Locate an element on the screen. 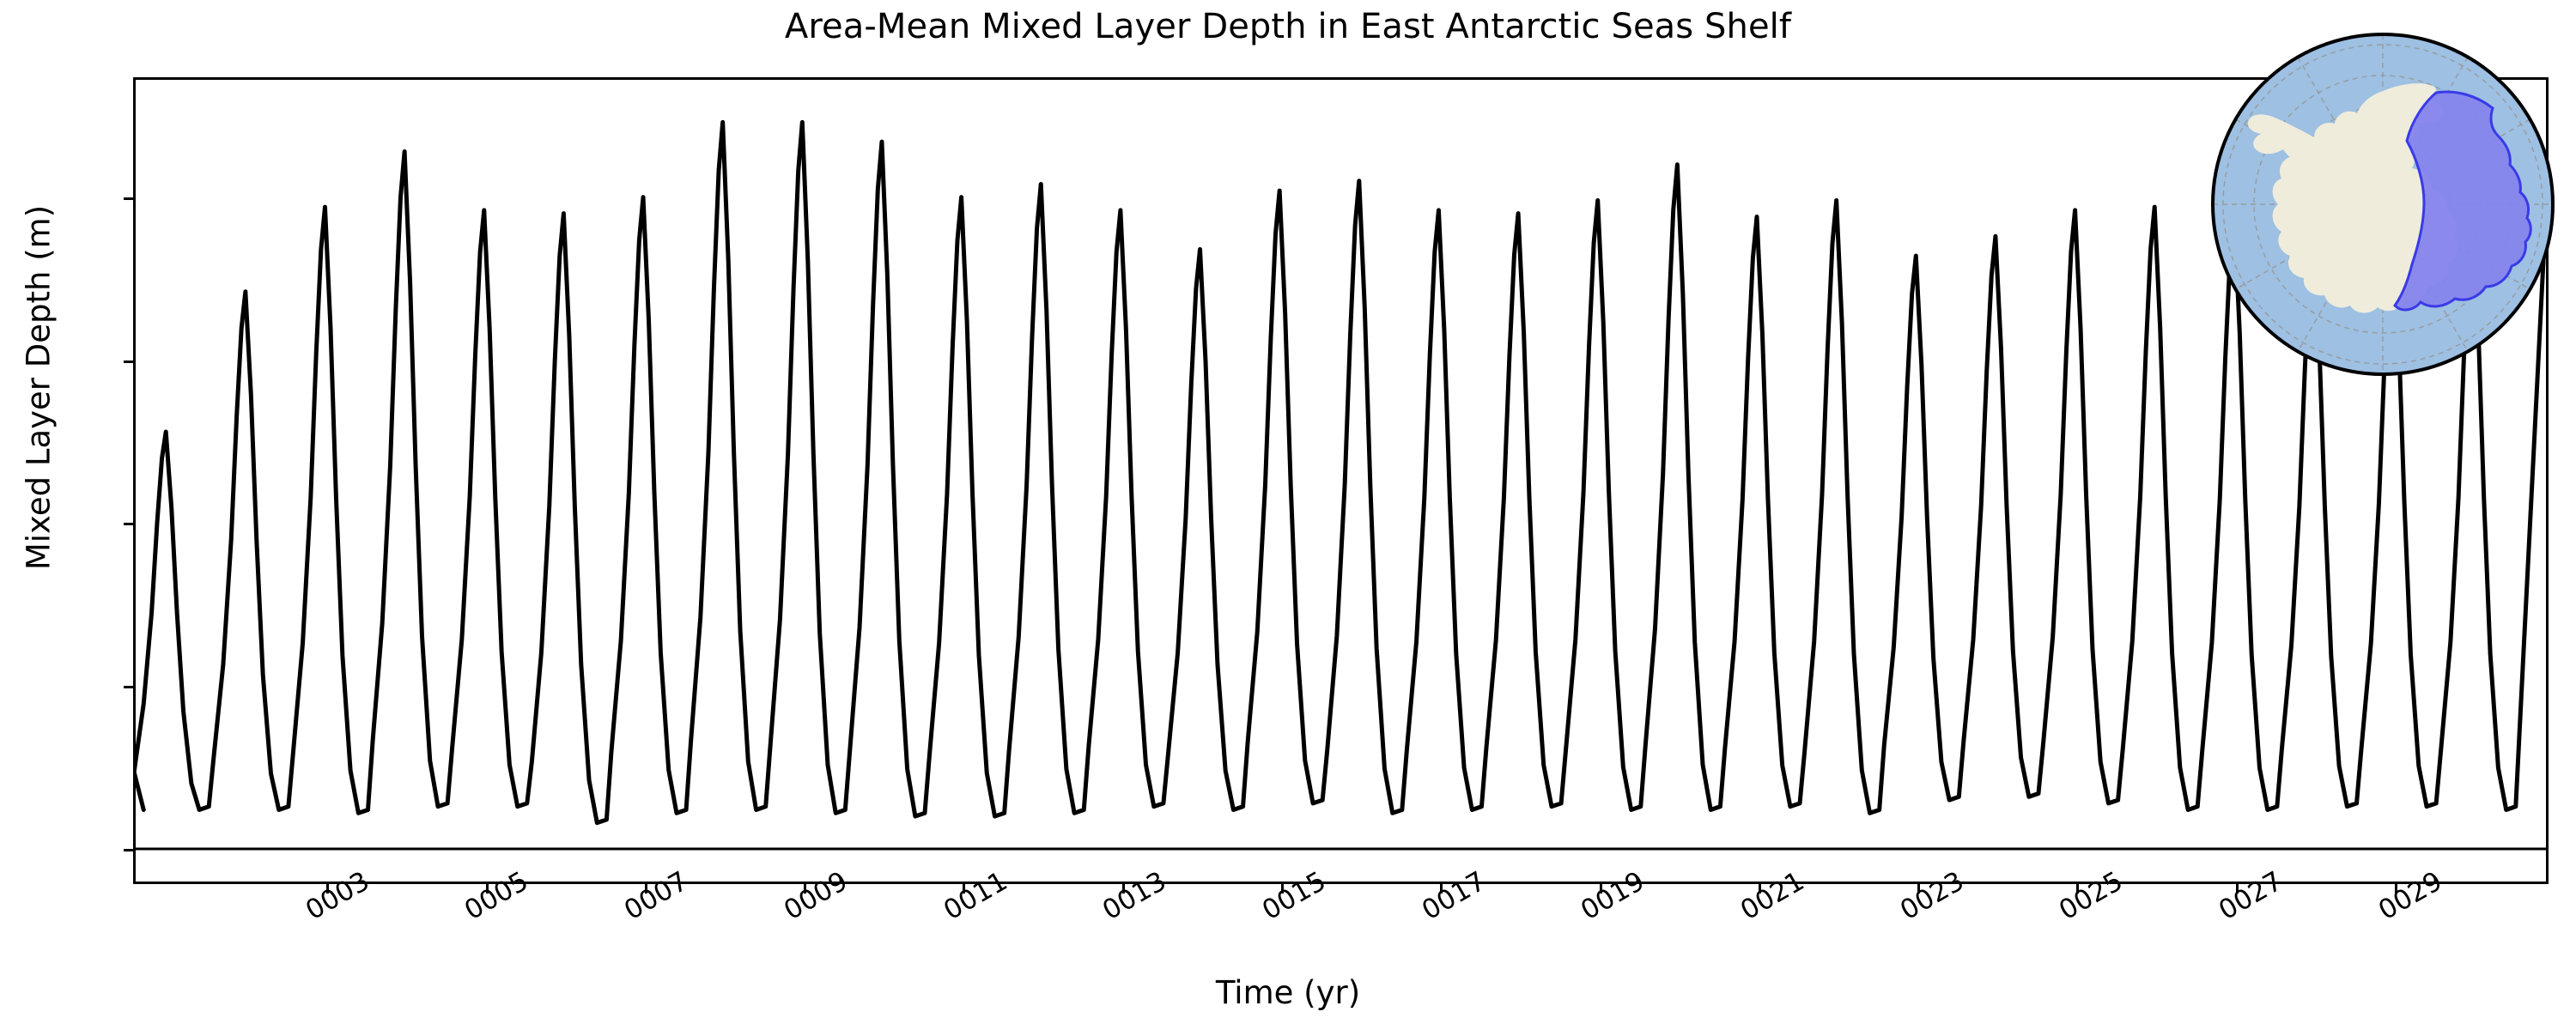  antarctic-peninsula is located at coordinates (2281, 138).